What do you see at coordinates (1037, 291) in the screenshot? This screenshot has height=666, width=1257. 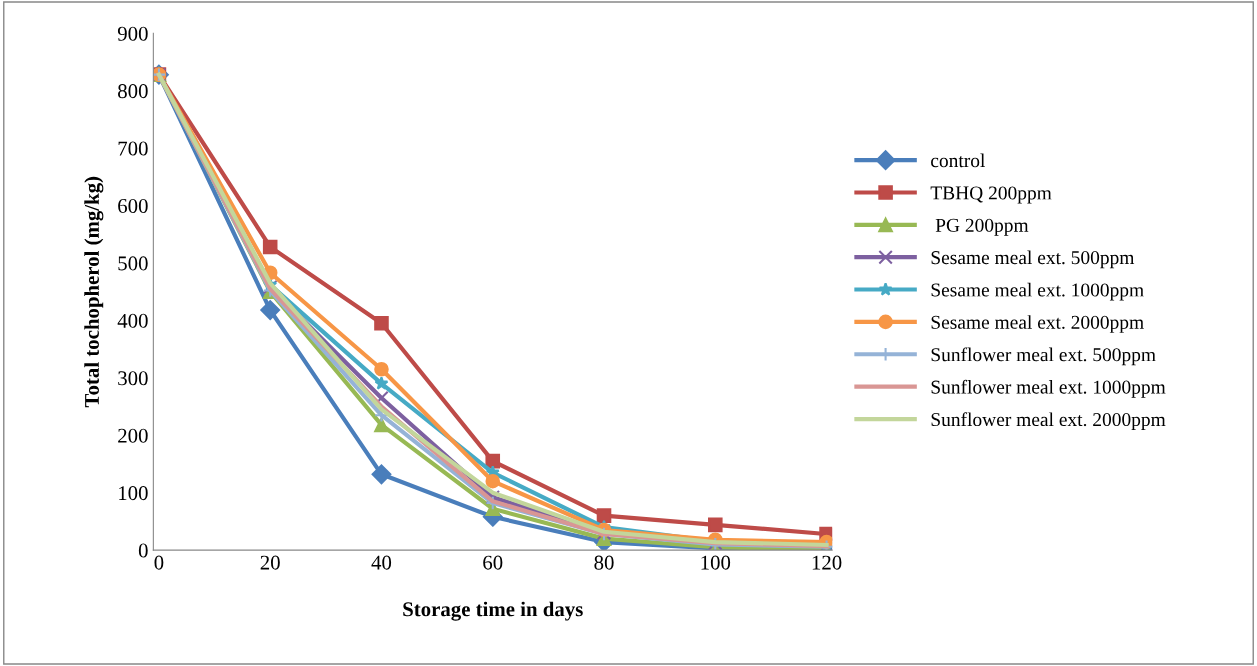 I see `legend-label: Sesame meal ext. 1000ppm` at bounding box center [1037, 291].